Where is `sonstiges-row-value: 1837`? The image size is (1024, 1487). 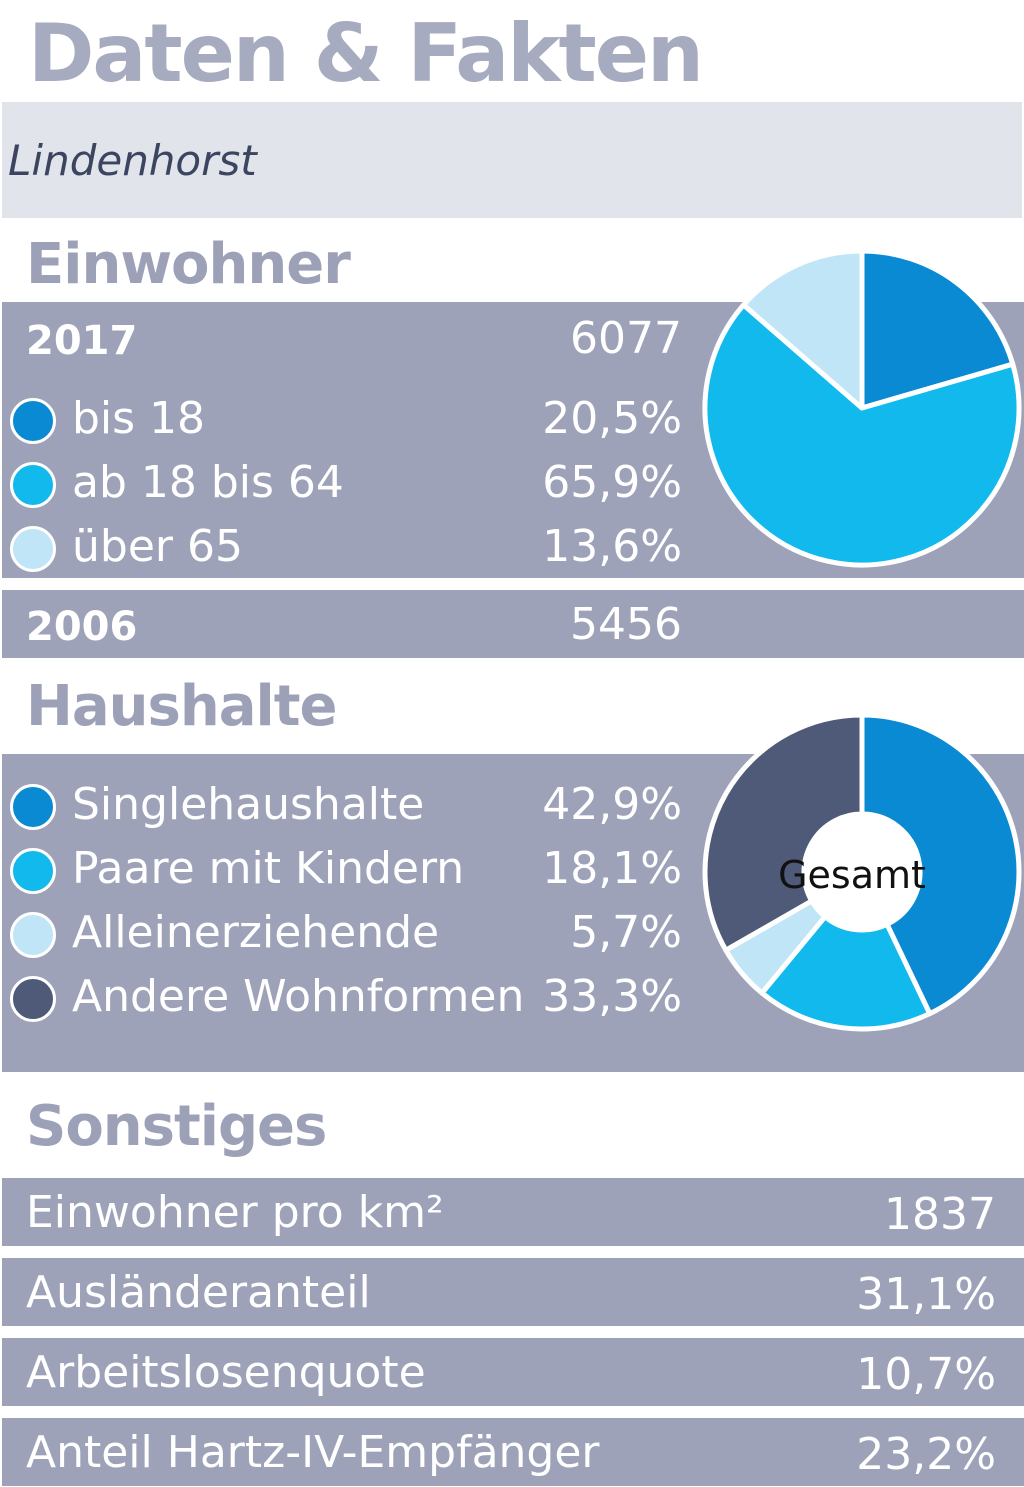
sonstiges-row-value: 1837 is located at coordinates (940, 1214).